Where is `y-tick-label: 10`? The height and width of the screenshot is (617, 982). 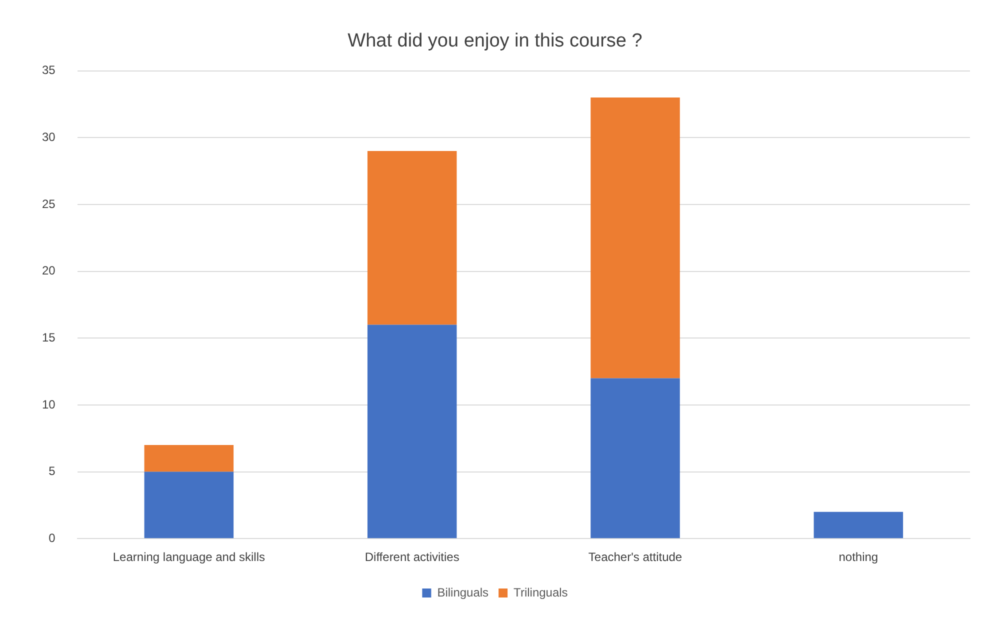
y-tick-label: 10 is located at coordinates (49, 404).